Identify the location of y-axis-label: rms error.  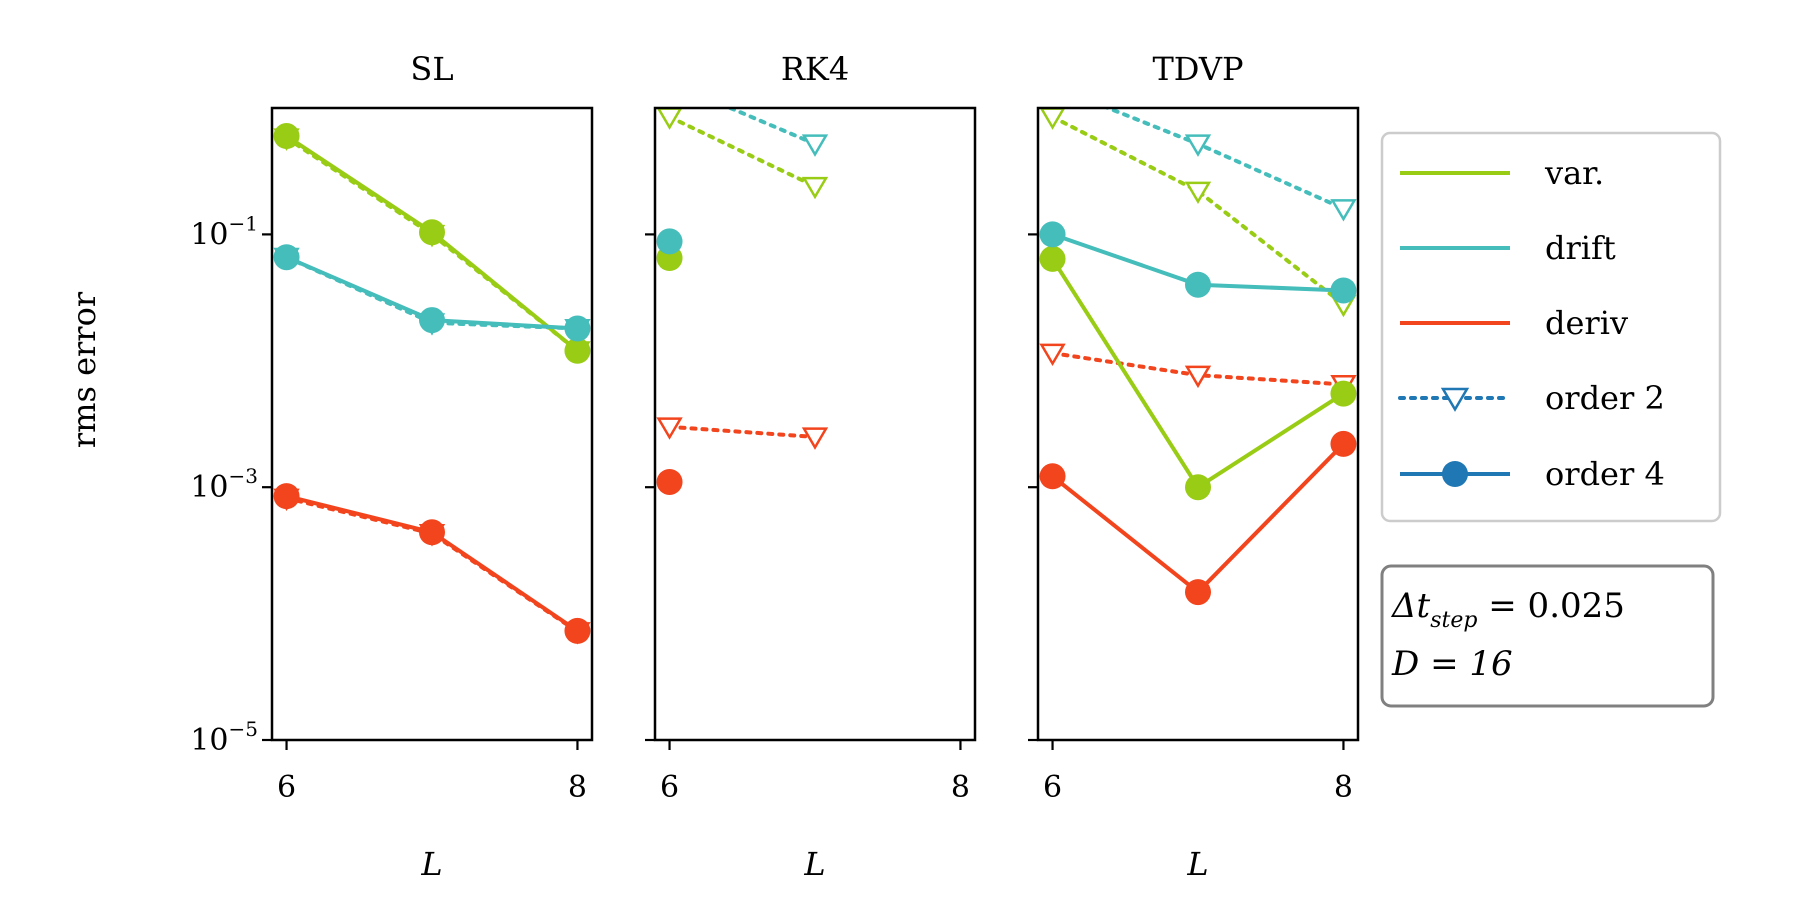
(84, 369).